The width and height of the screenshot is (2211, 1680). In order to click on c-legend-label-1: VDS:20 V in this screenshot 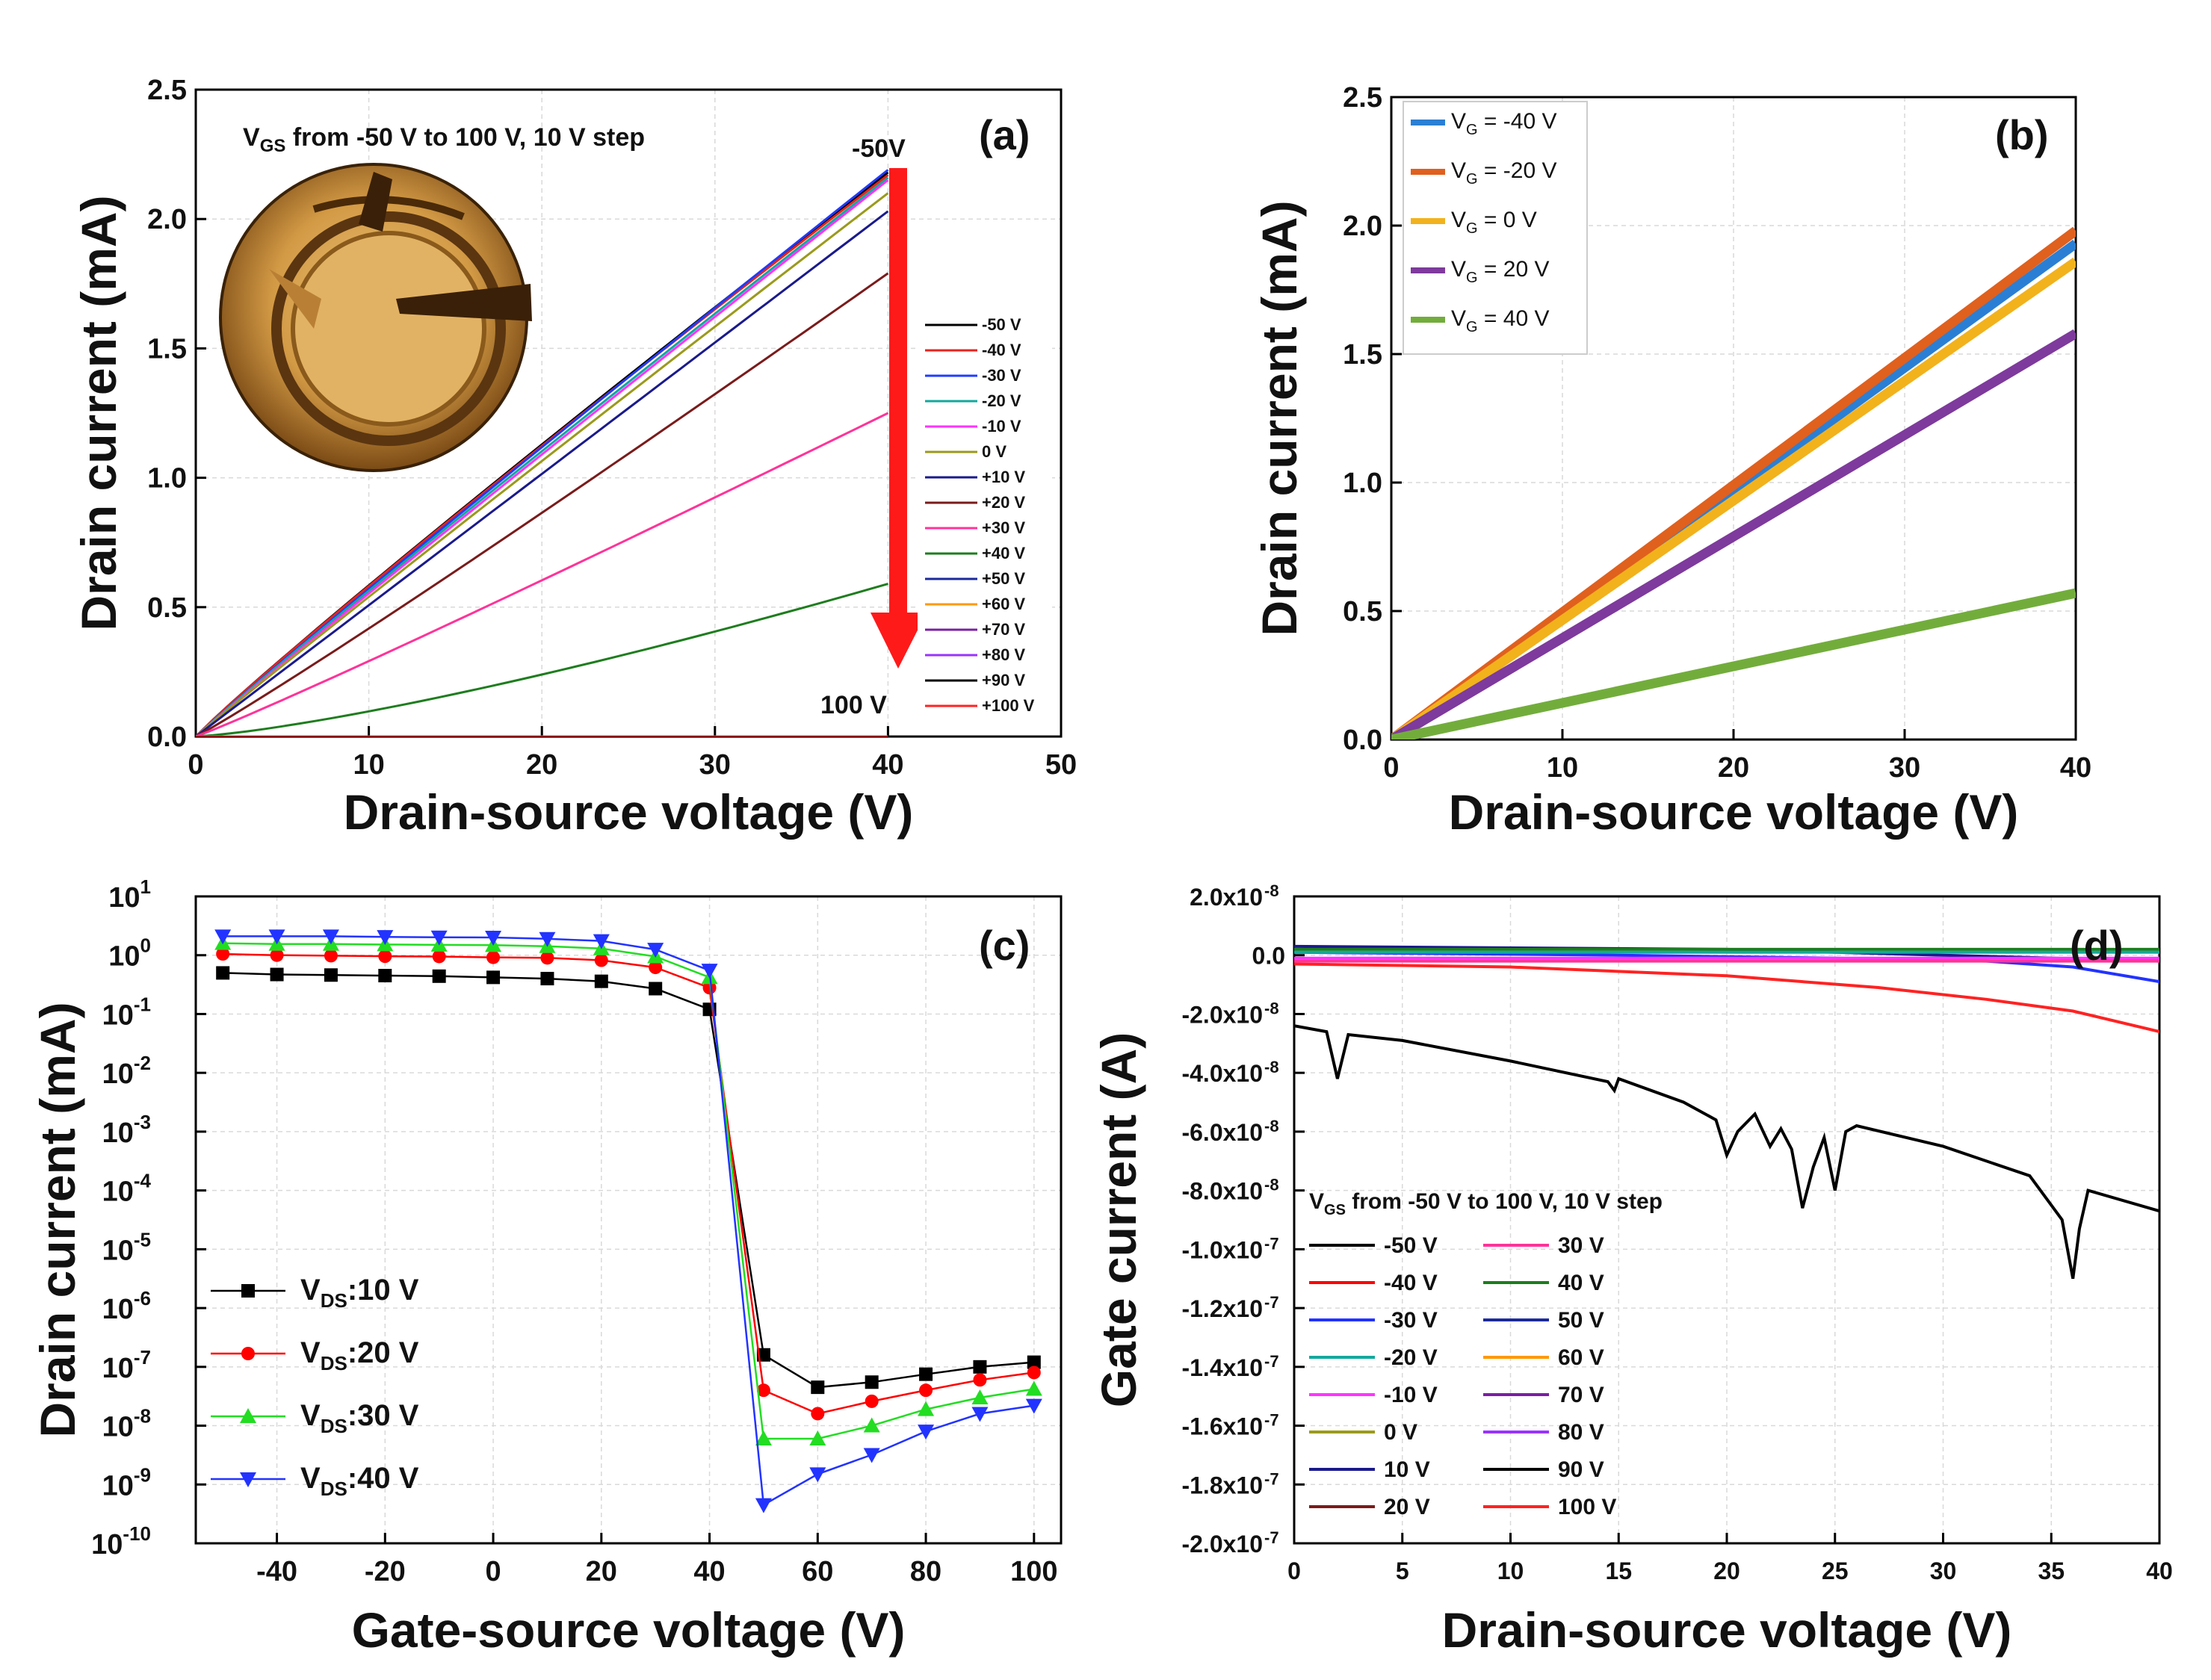, I will do `click(359, 1355)`.